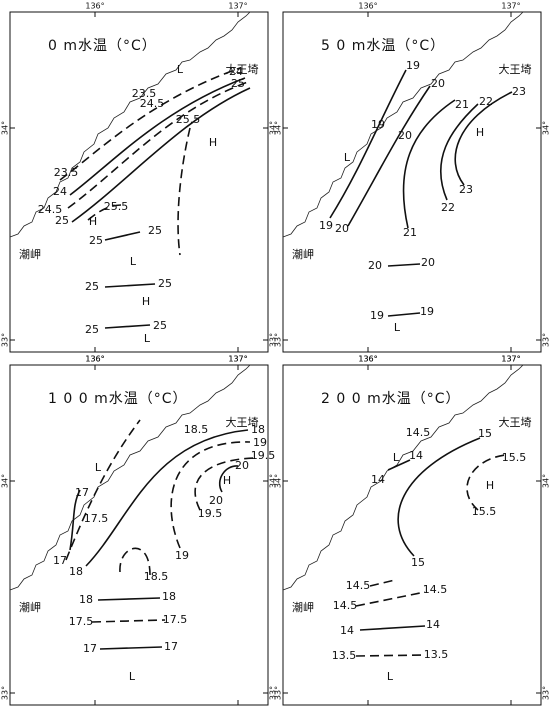 This screenshot has width=550, height=712. I want to click on contour-label: 15.5, so click(514, 457).